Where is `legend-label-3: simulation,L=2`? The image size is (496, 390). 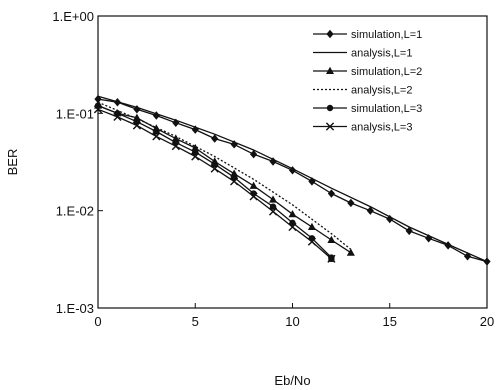
legend-label-3: simulation,L=2 is located at coordinates (386, 72).